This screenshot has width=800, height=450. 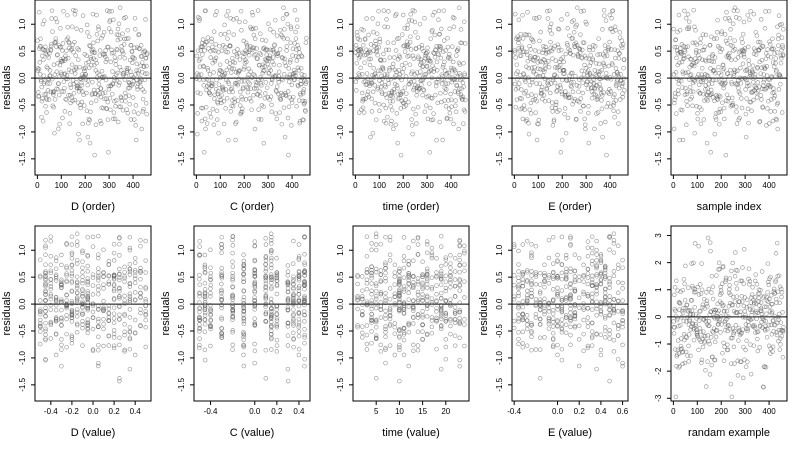 I want to click on x-tick-label: 100, so click(x=221, y=185).